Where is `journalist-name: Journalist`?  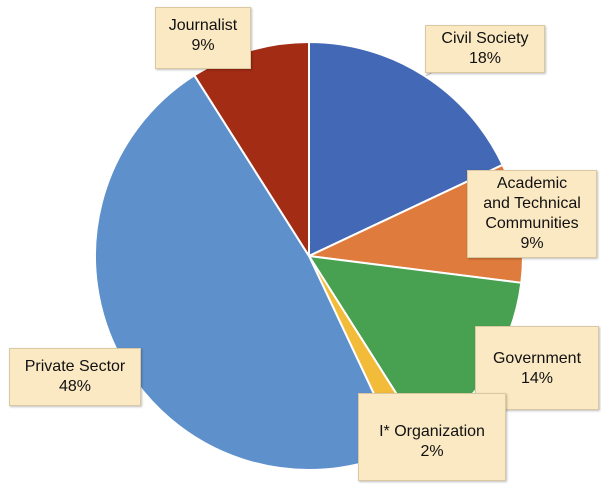
journalist-name: Journalist is located at coordinates (203, 25).